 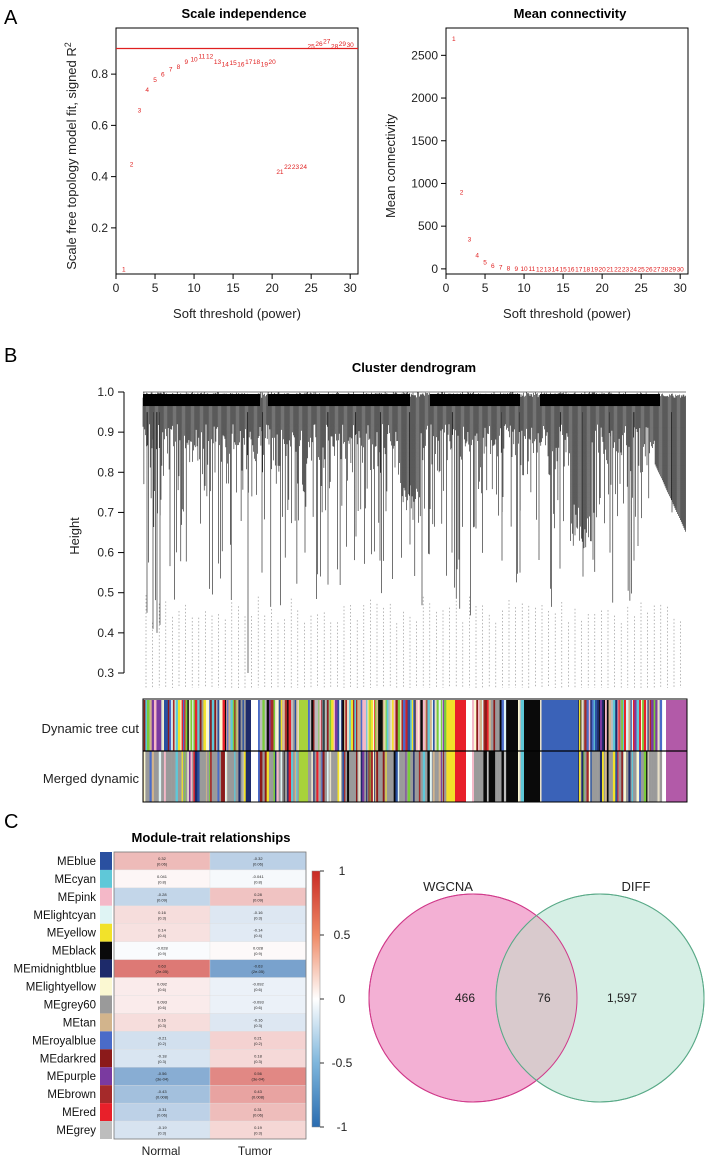 What do you see at coordinates (540, 269) in the screenshot?
I see `power-point-label: 12` at bounding box center [540, 269].